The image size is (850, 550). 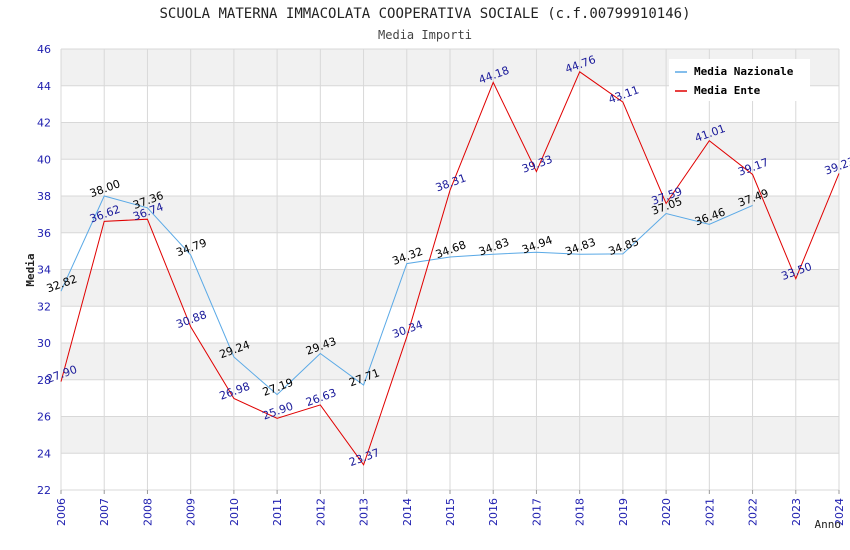 I want to click on y-tick-label: 36, so click(x=44, y=233).